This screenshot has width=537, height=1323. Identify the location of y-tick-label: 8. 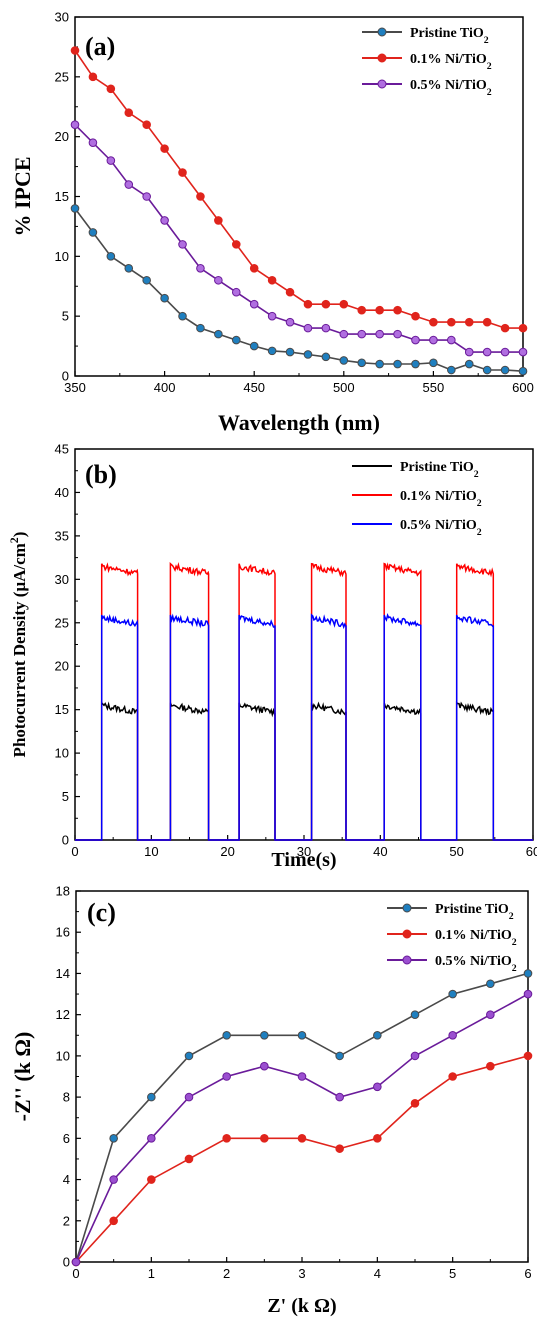
(66, 1097).